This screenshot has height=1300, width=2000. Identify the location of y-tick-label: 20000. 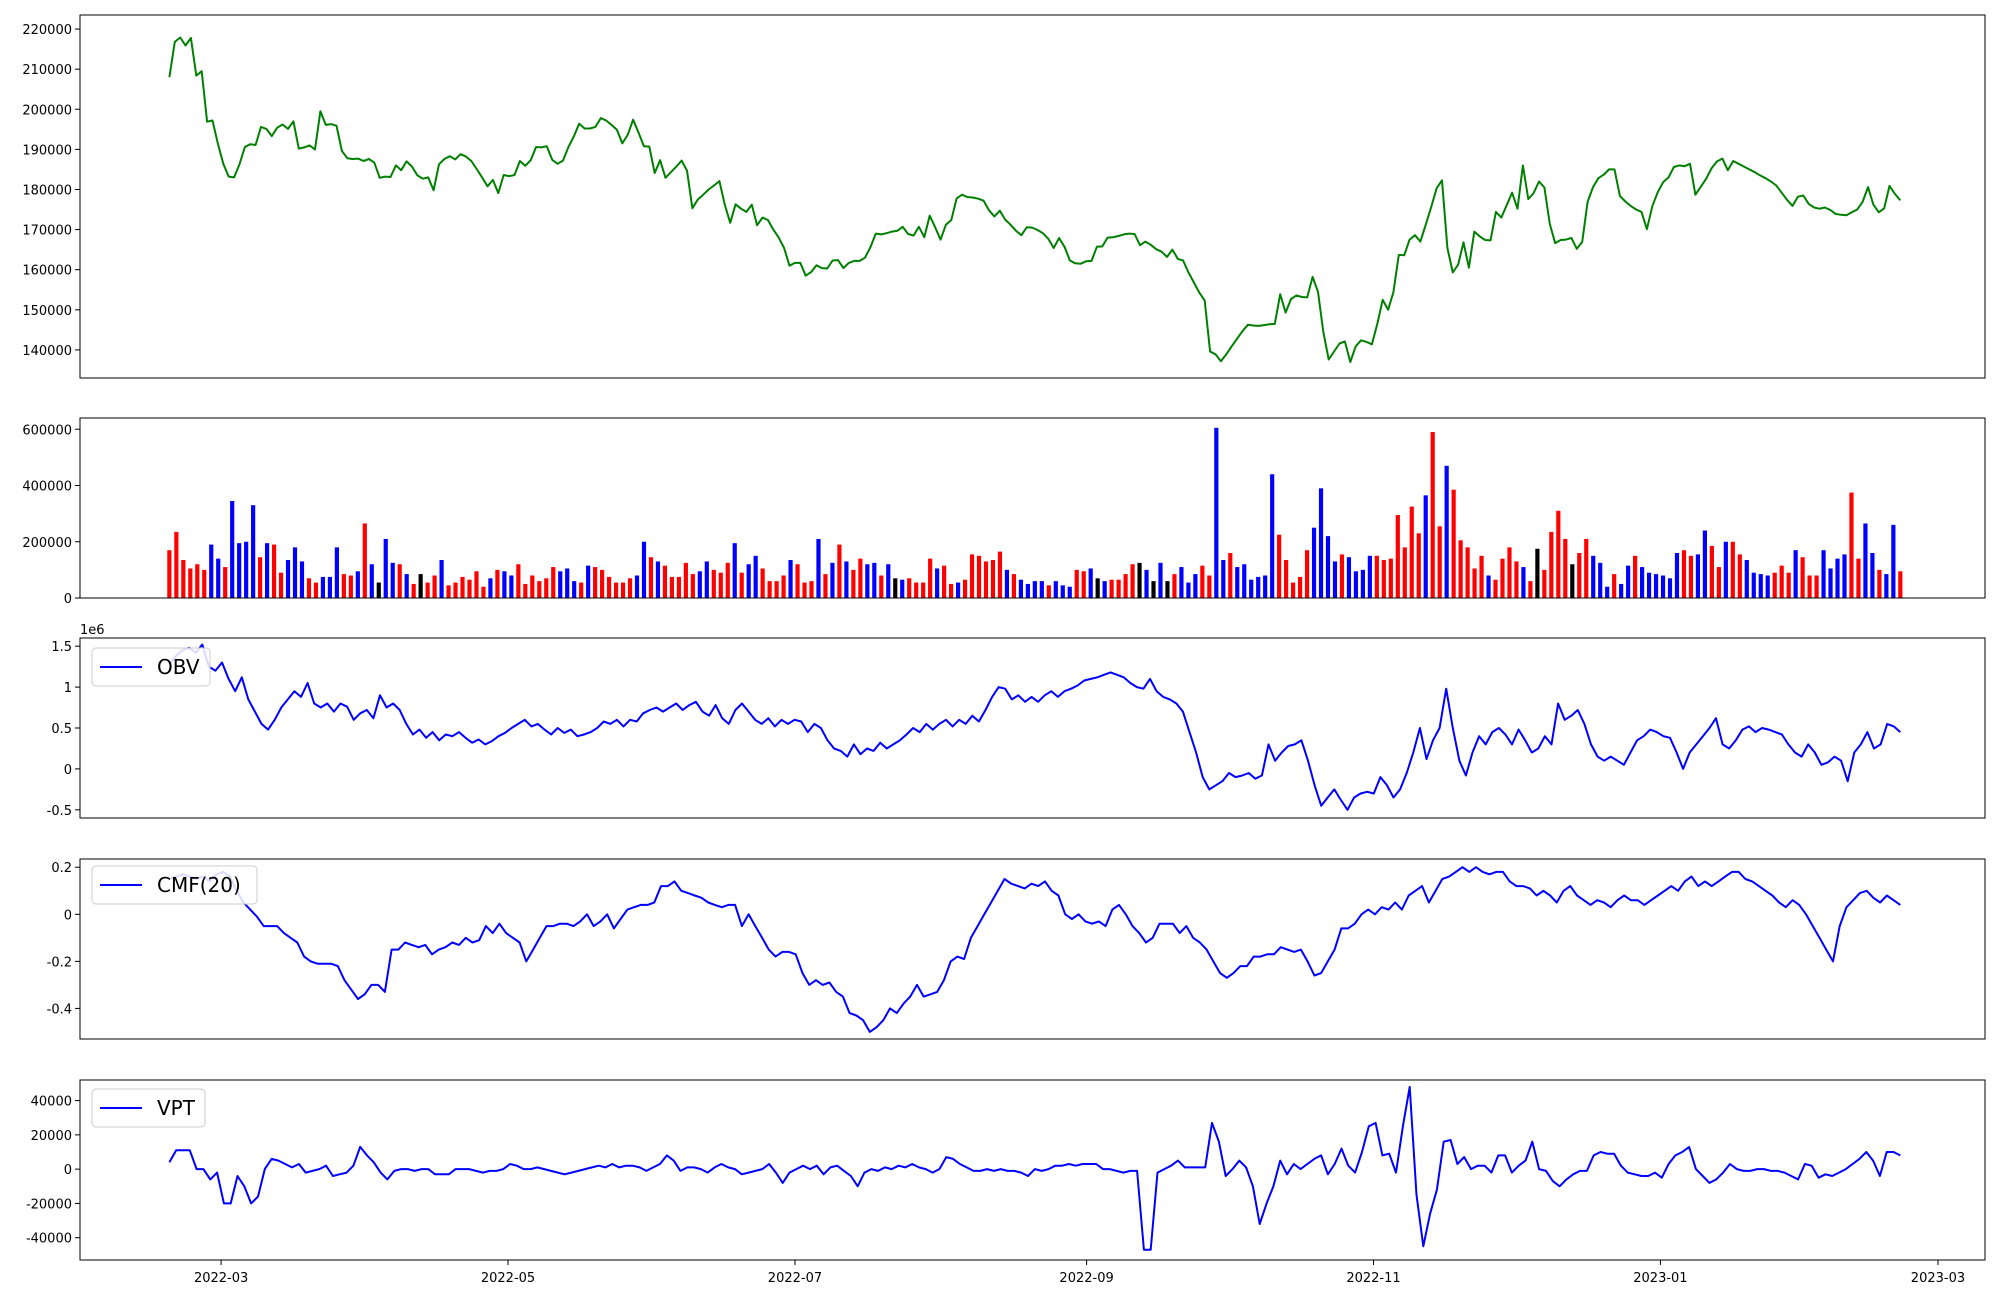
(51, 1136).